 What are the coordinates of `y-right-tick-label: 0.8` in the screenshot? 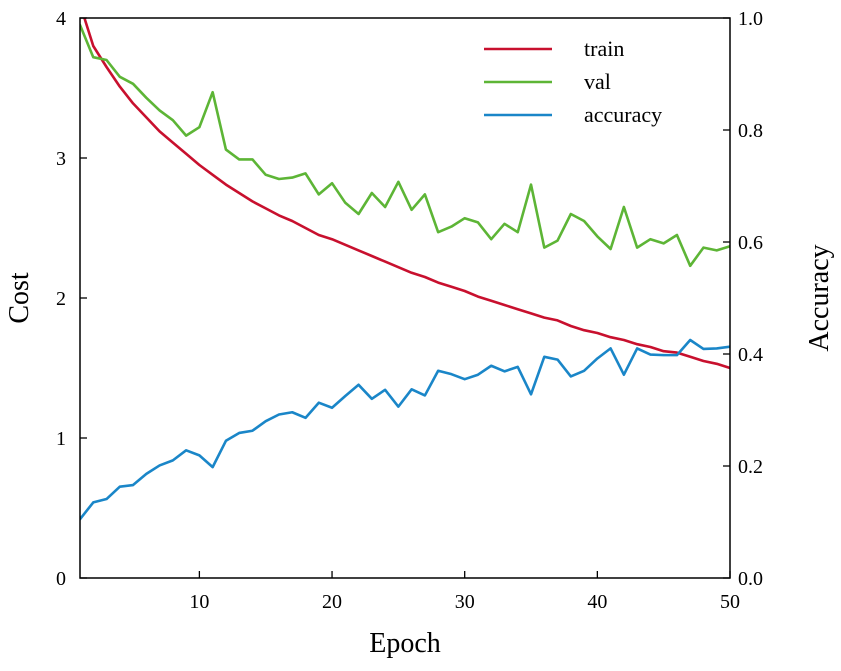 It's located at (750, 131).